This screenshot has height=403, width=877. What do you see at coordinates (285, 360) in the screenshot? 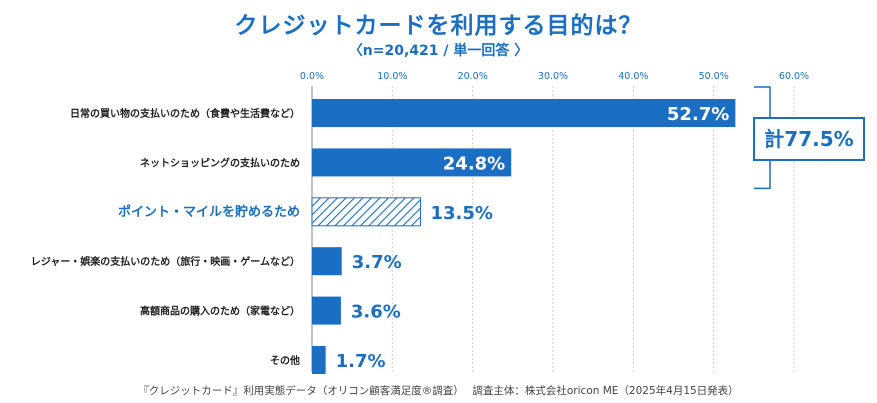
I see `category-label: その他` at bounding box center [285, 360].